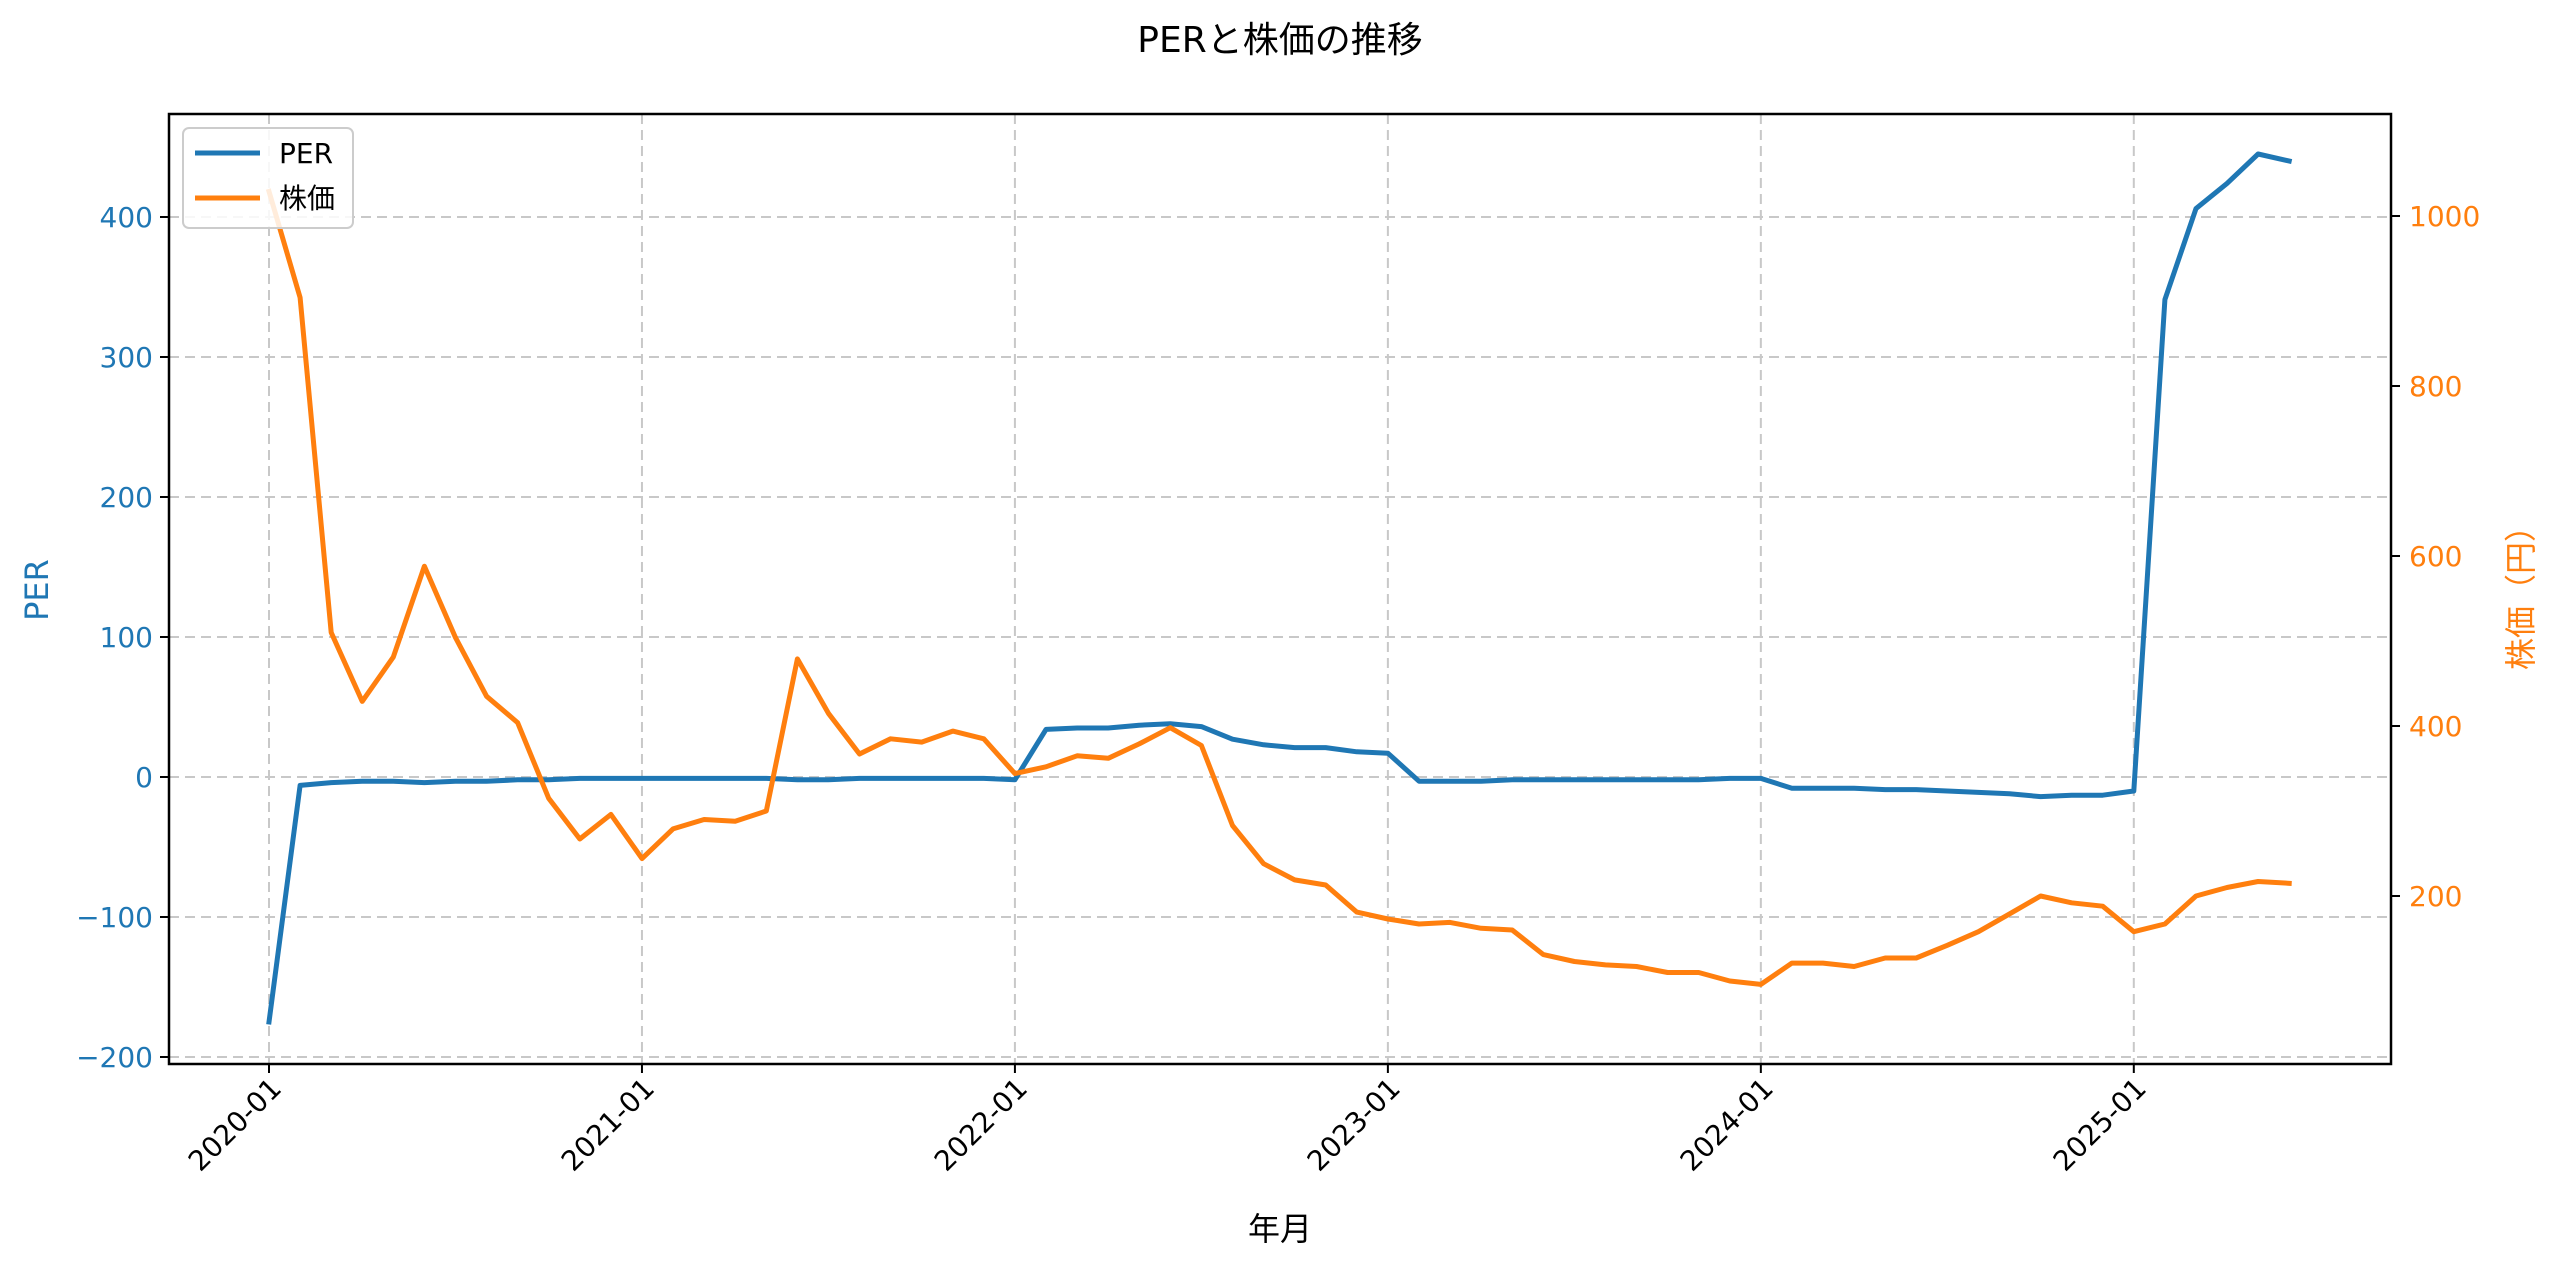 The image size is (2560, 1269). Describe the element at coordinates (126, 357) in the screenshot. I see `left-tick-label: 300` at that location.